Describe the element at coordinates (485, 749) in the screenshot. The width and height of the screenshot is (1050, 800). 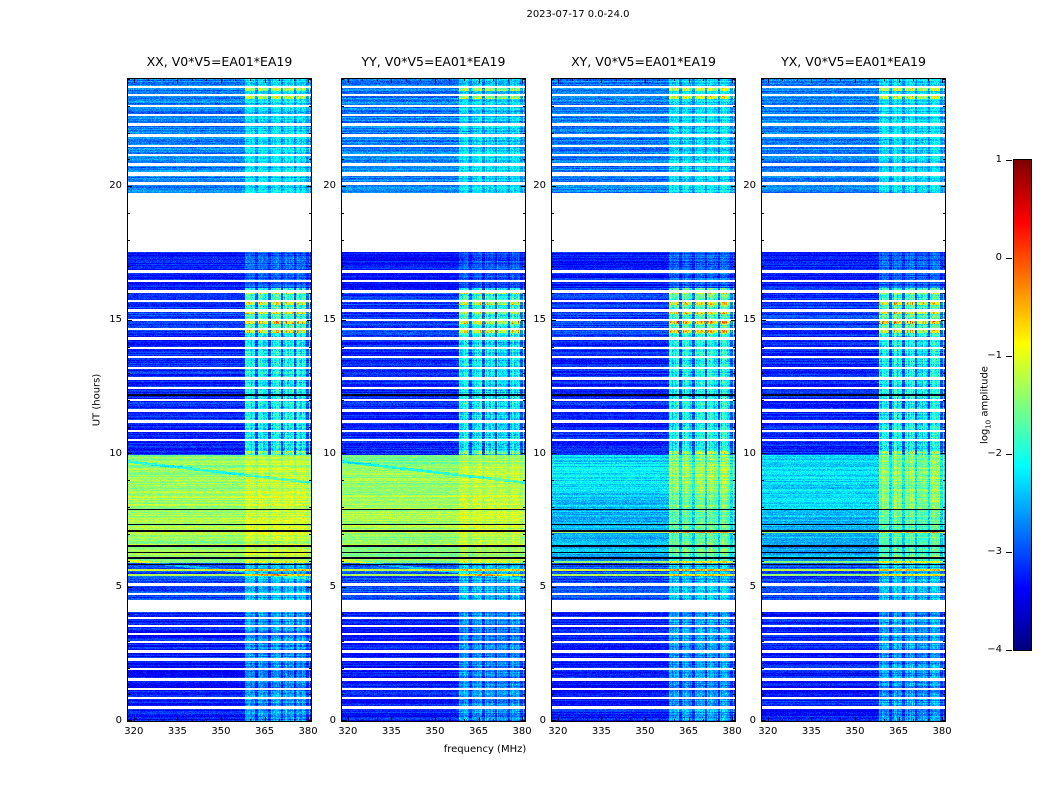
I see `x-axis-label: frequency (MHz)` at that location.